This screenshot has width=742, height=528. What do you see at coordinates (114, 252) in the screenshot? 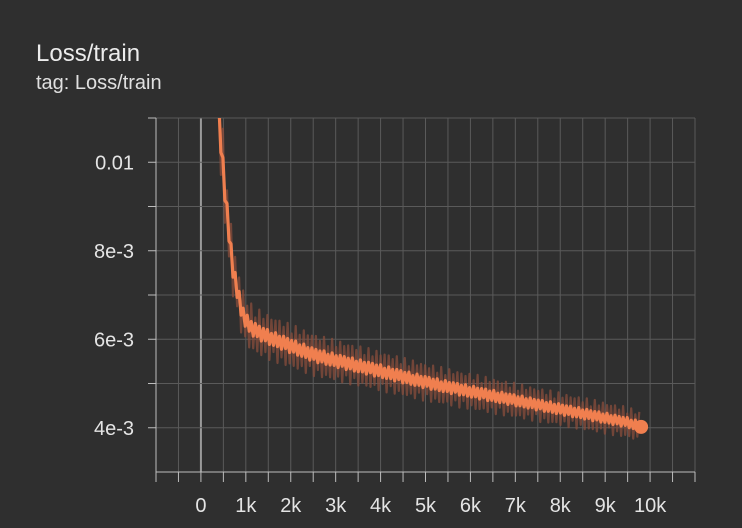
I see `y-tick-label: 8e-3` at bounding box center [114, 252].